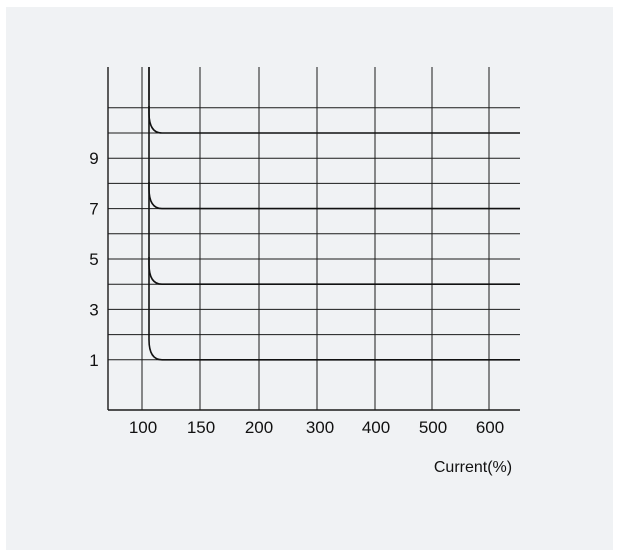  Describe the element at coordinates (473, 467) in the screenshot. I see `x-axis-title: Current(%)` at that location.